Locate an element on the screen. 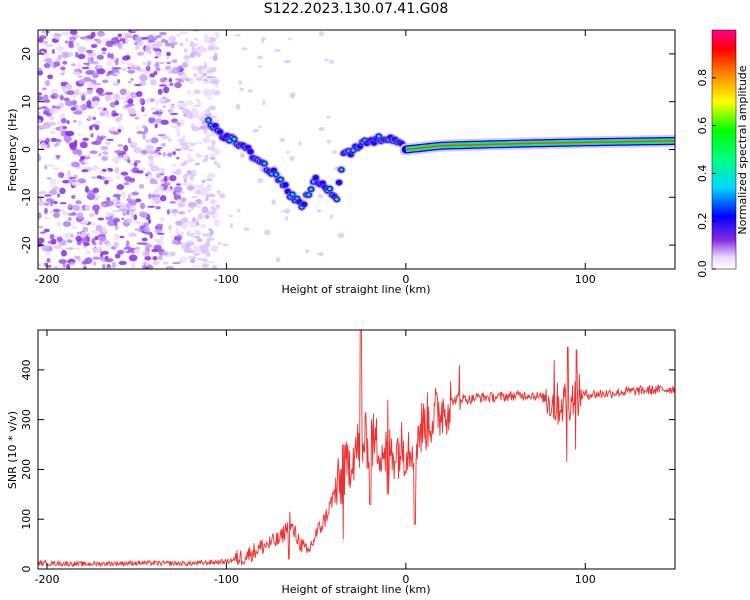  spectrogram-x-tick-label: 100 is located at coordinates (585, 279).